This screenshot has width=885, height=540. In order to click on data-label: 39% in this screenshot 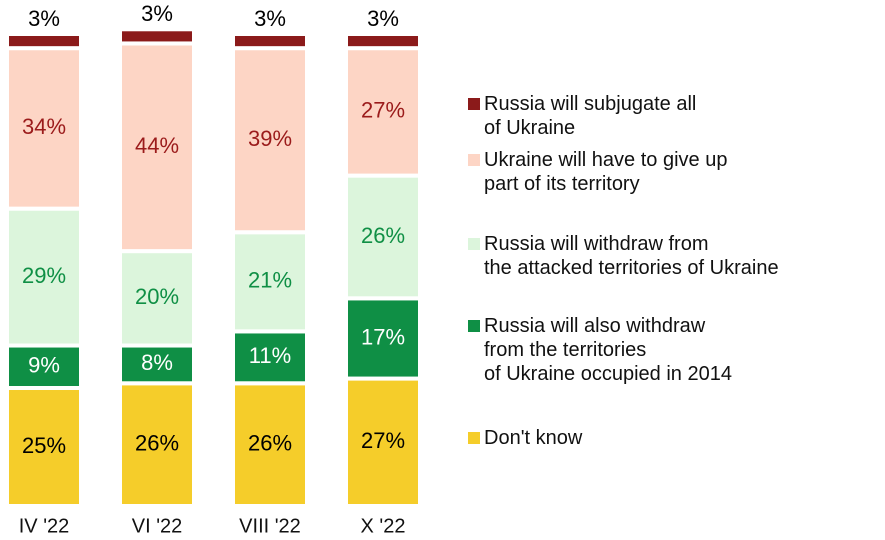, I will do `click(270, 138)`.